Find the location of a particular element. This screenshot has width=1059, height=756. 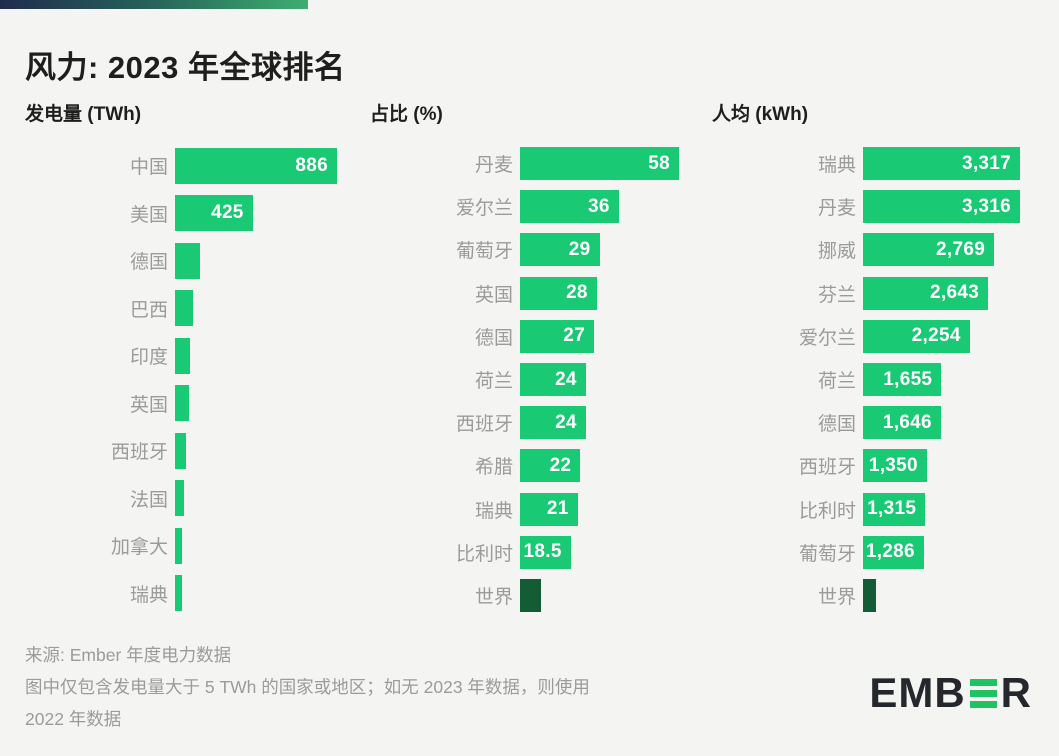

bar-row: 美国 425 is located at coordinates (192, 214).